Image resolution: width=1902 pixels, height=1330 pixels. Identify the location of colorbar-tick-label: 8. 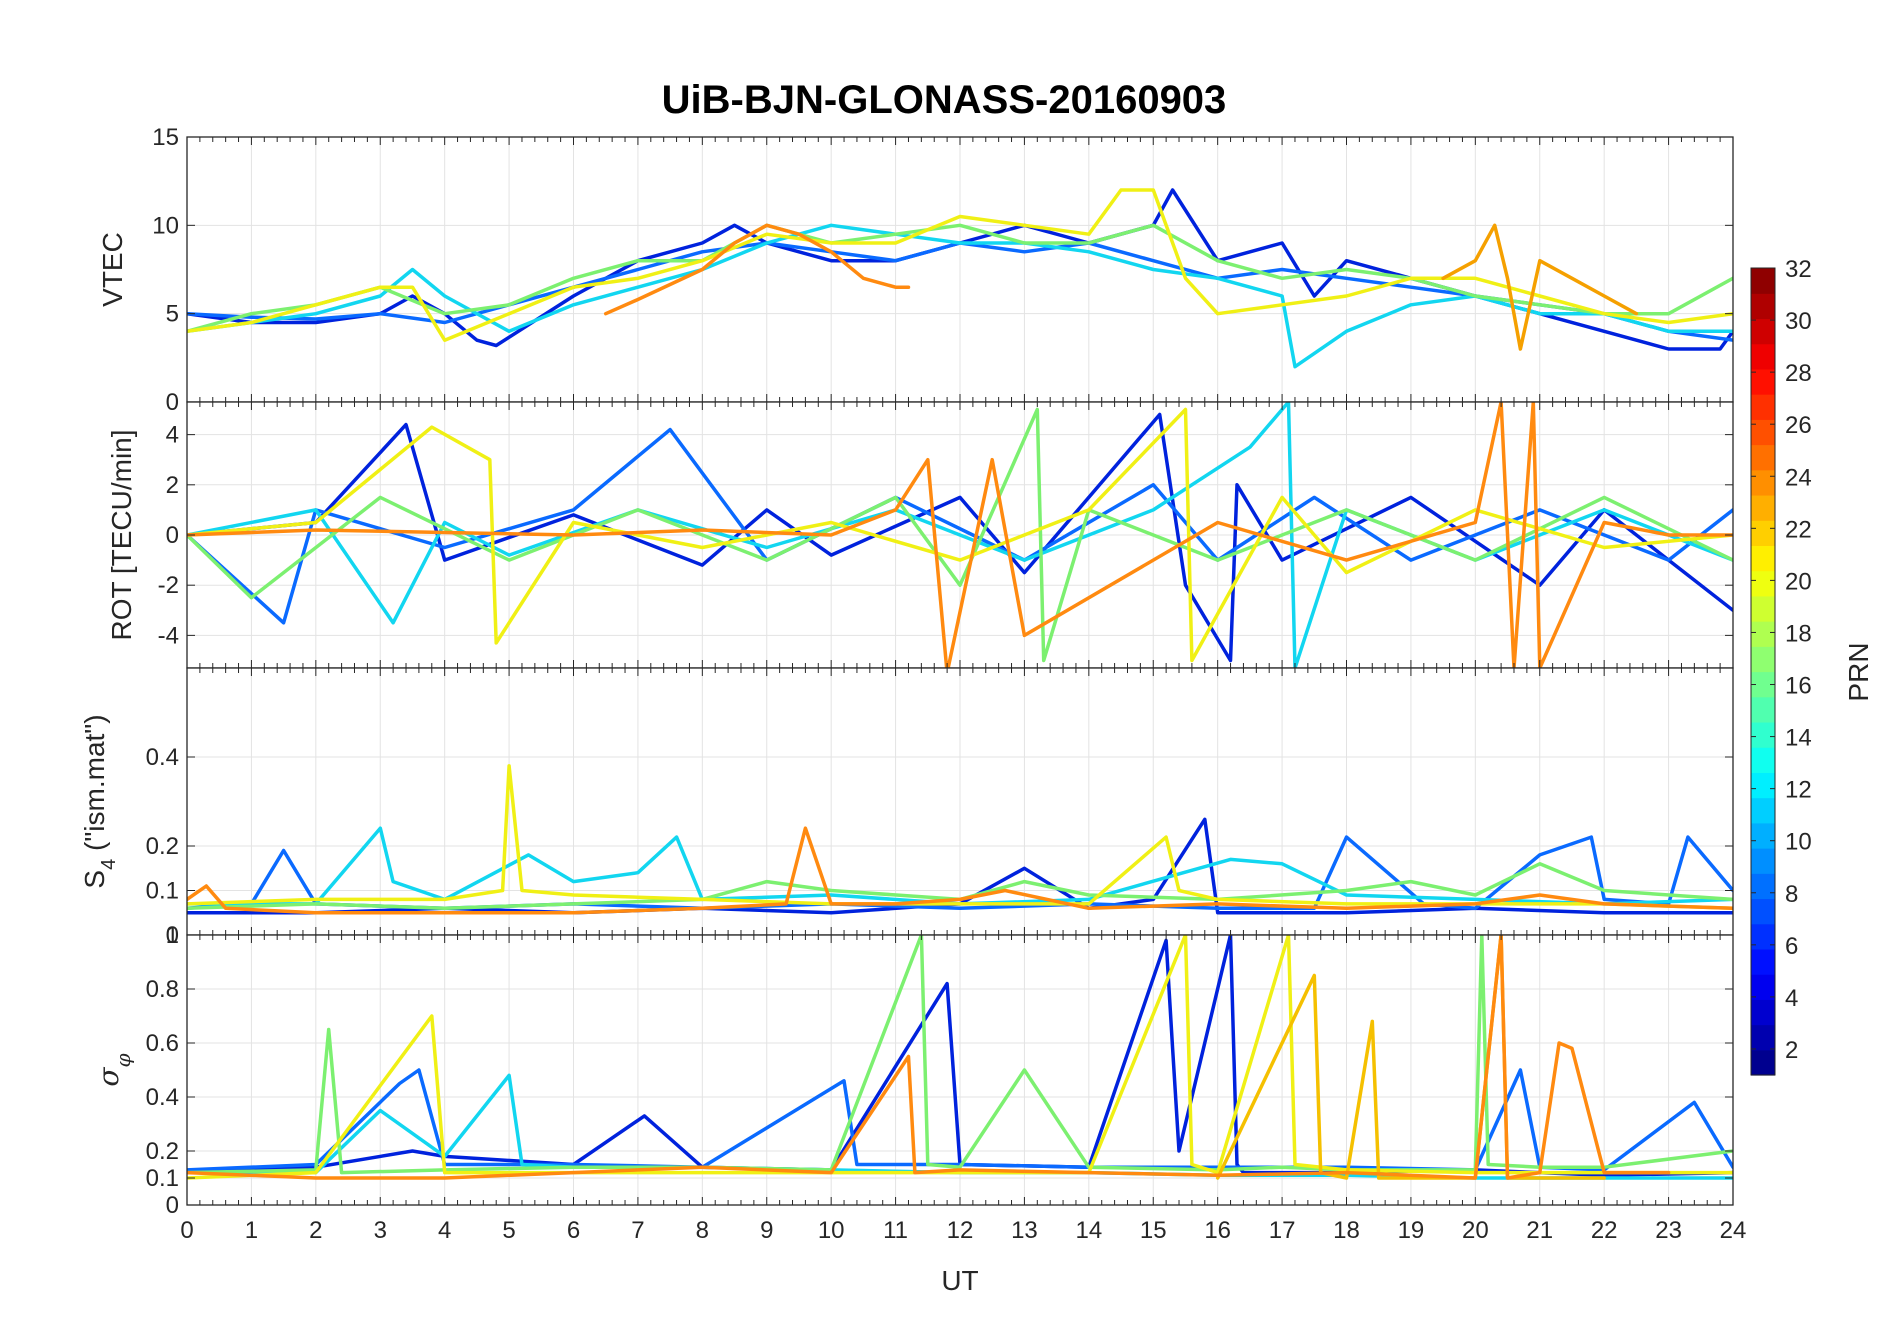
(1791, 894).